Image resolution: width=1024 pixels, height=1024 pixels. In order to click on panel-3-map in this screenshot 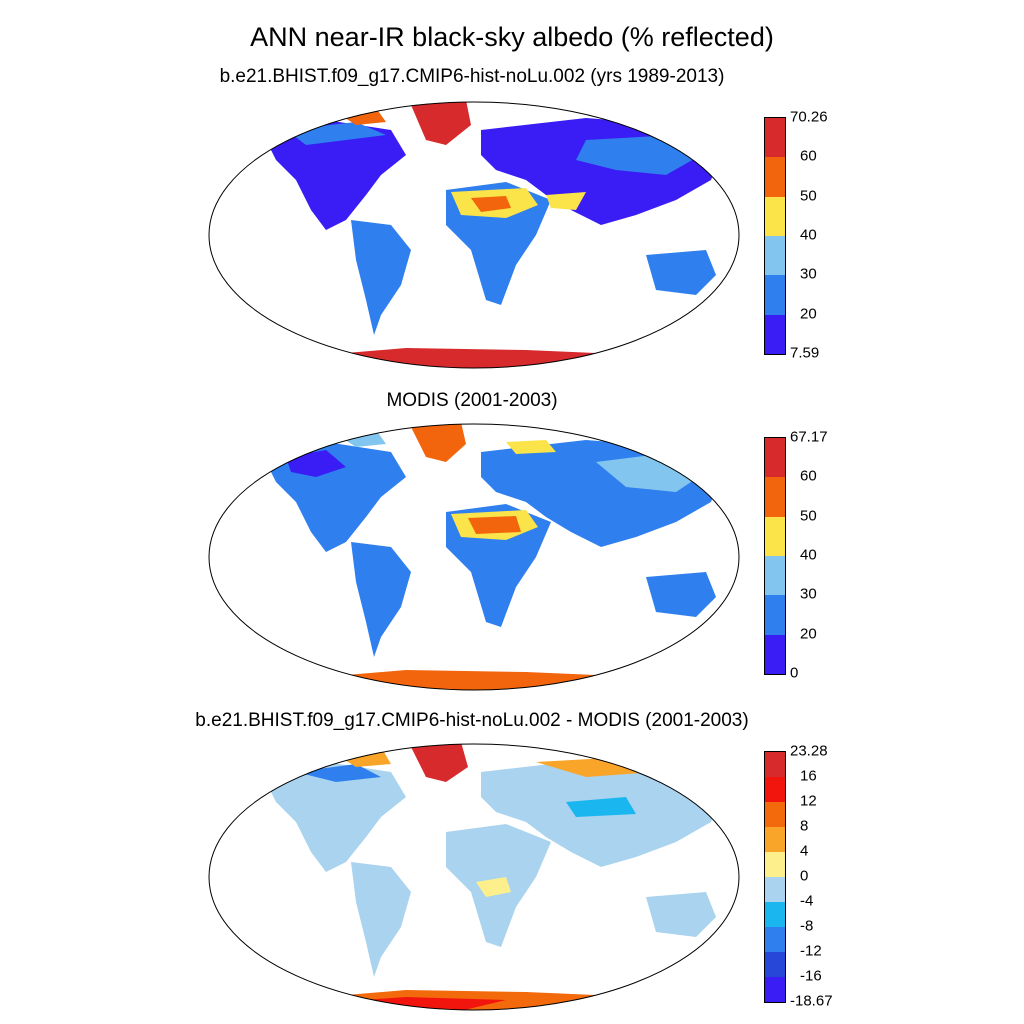, I will do `click(474, 877)`.